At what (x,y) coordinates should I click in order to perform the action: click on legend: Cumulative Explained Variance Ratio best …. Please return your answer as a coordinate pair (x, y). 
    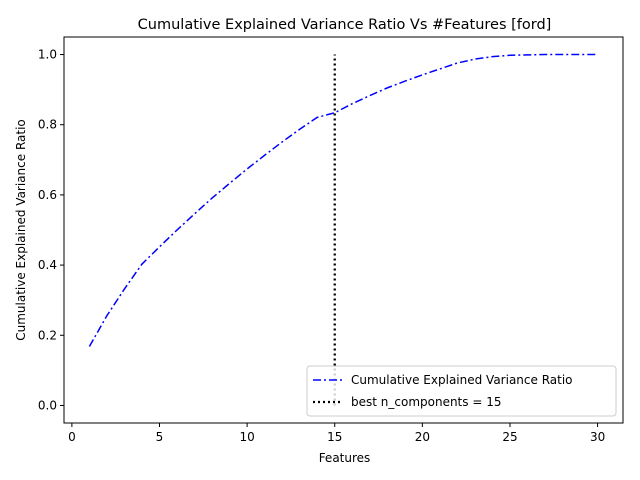
    Looking at the image, I should click on (461, 391).